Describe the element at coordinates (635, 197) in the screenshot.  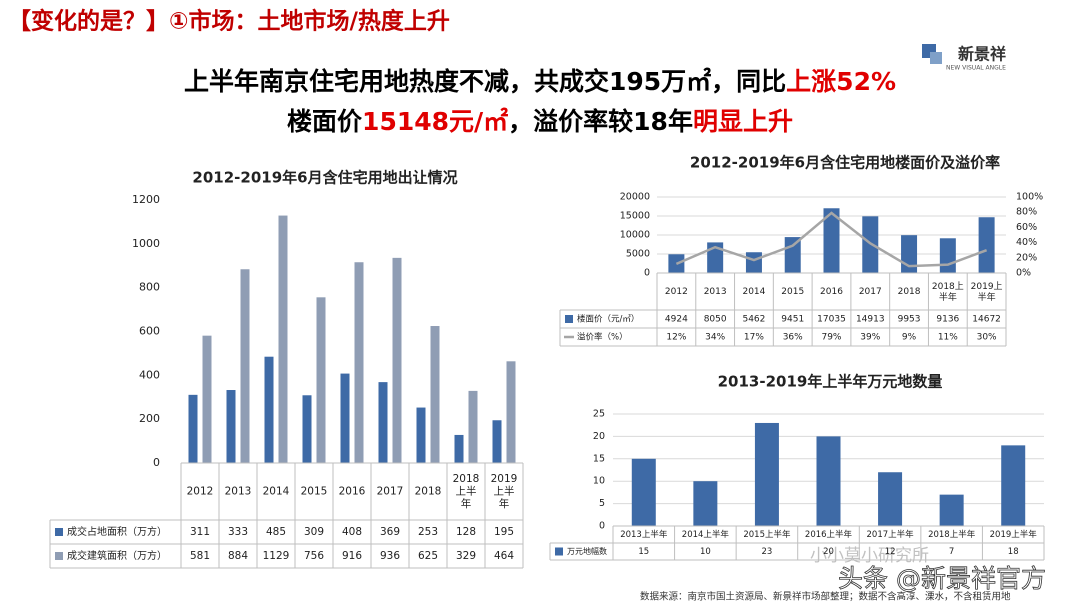
I see `y-tick-label: 20000` at that location.